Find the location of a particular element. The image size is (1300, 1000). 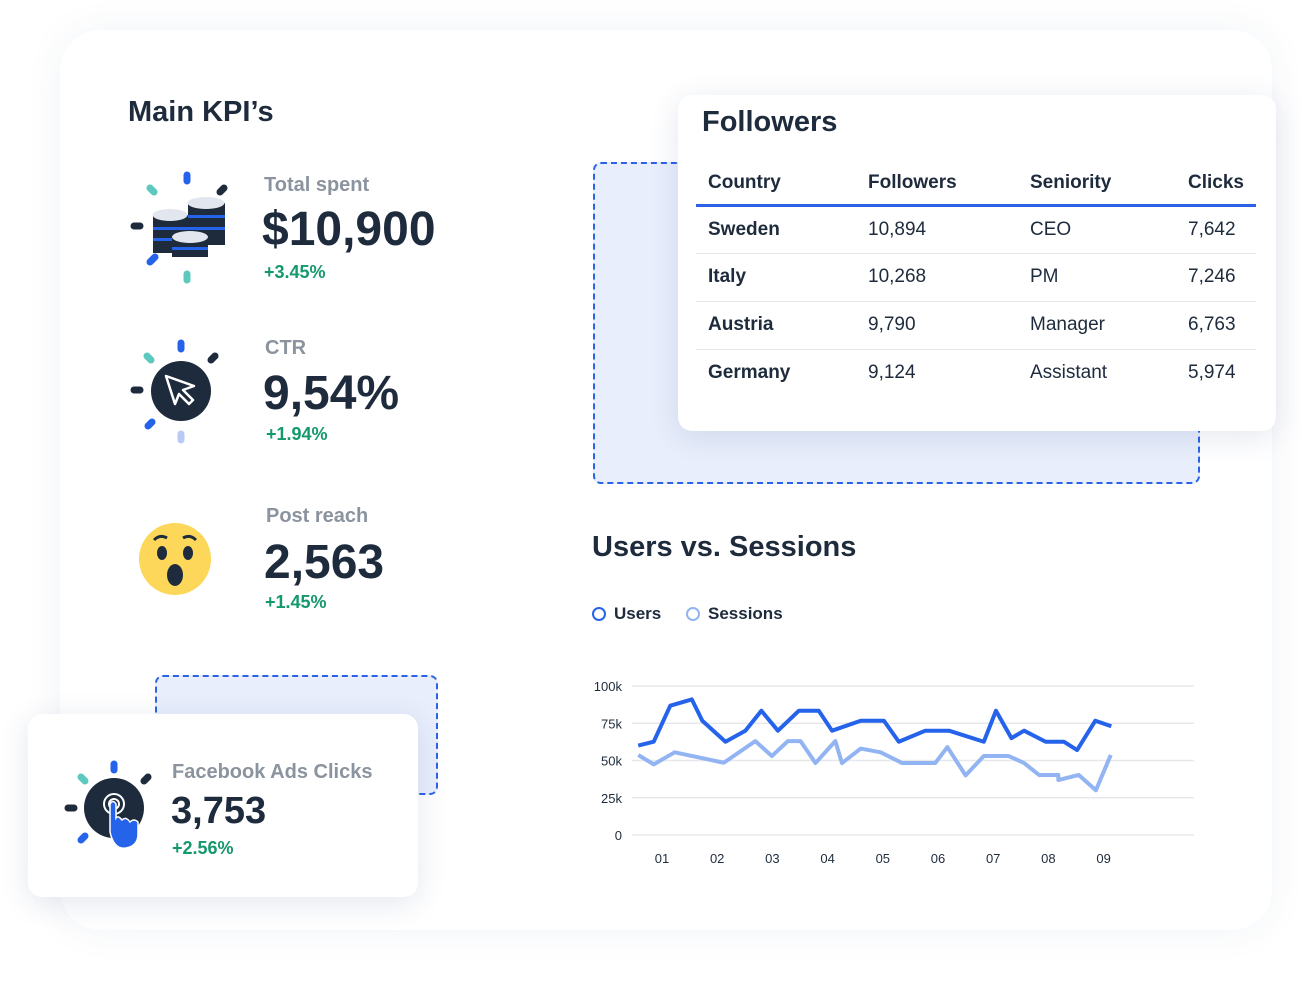

y-tick-label: 50k is located at coordinates (611, 761).